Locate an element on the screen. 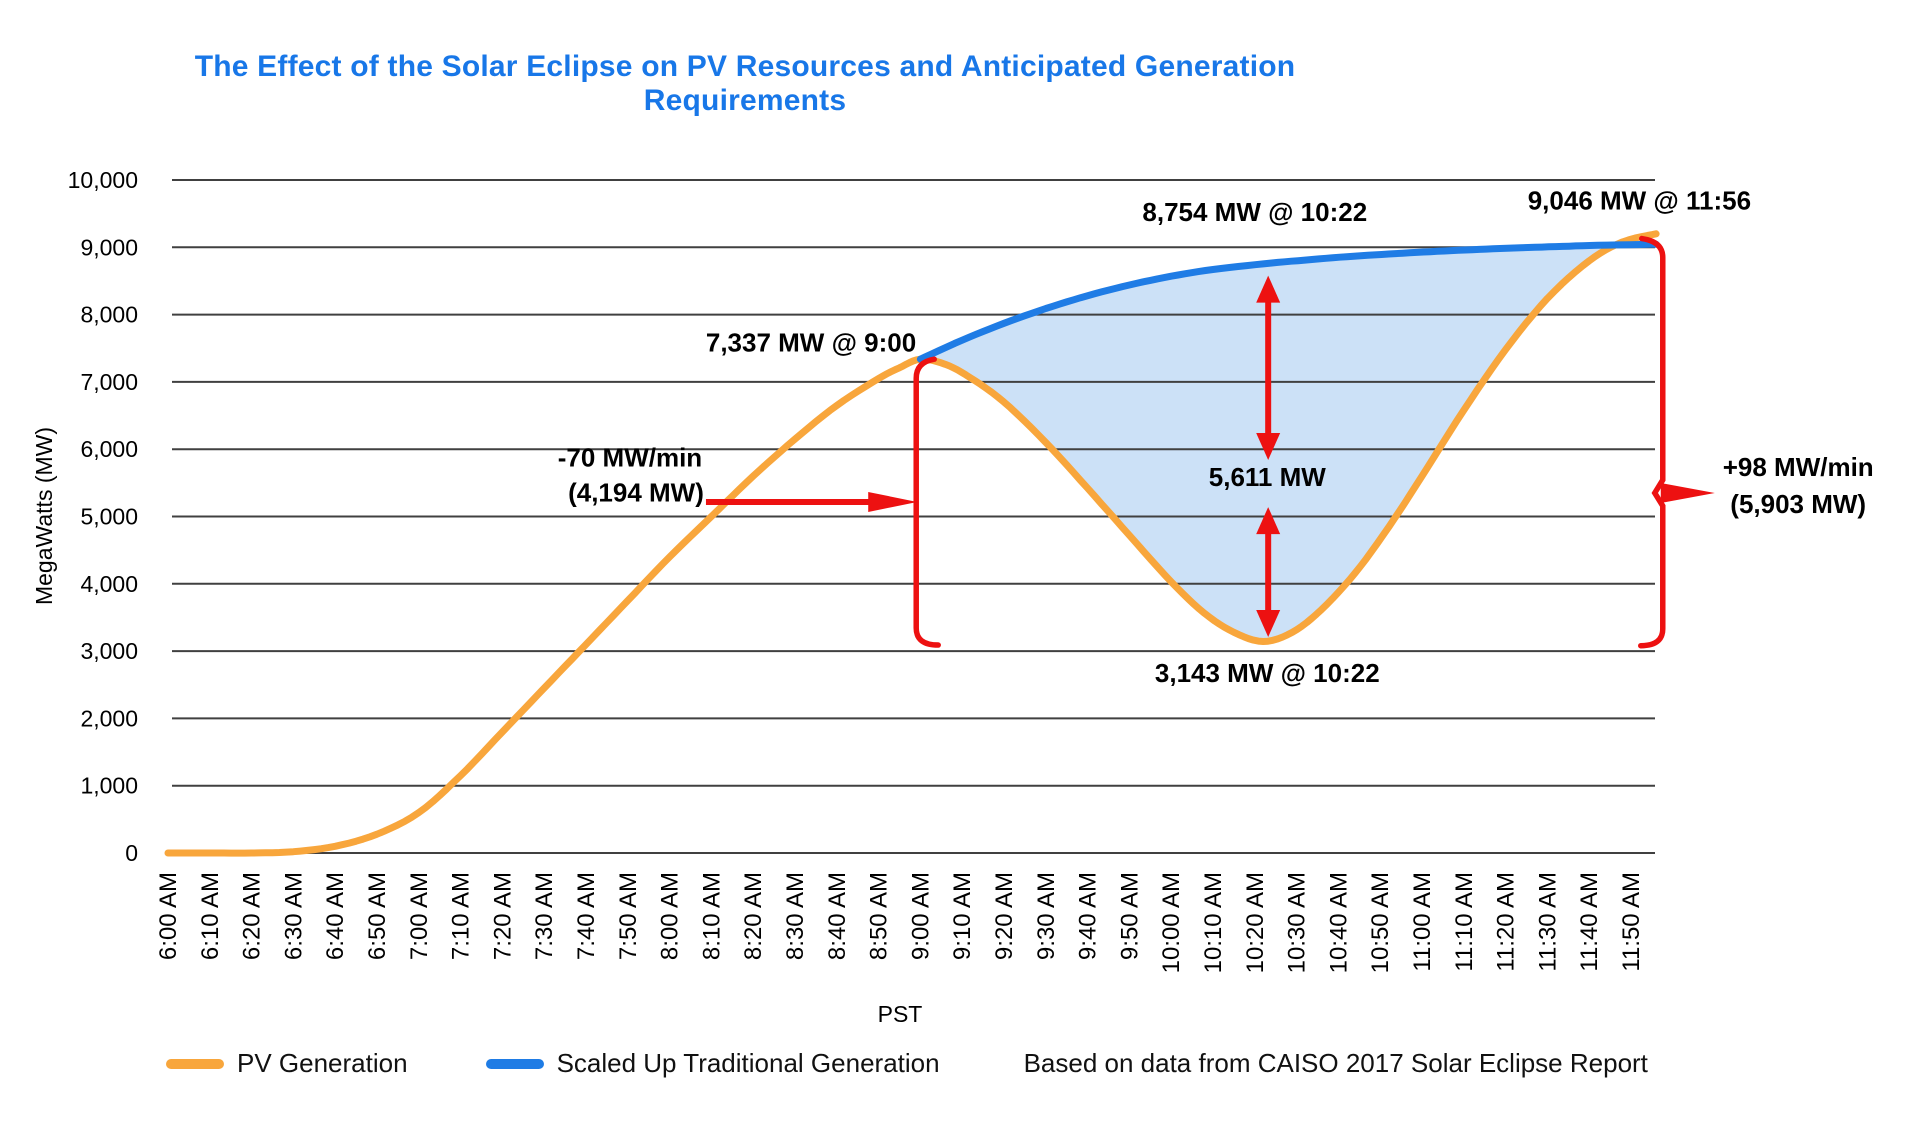  fill-between-area is located at coordinates (1288, 443).